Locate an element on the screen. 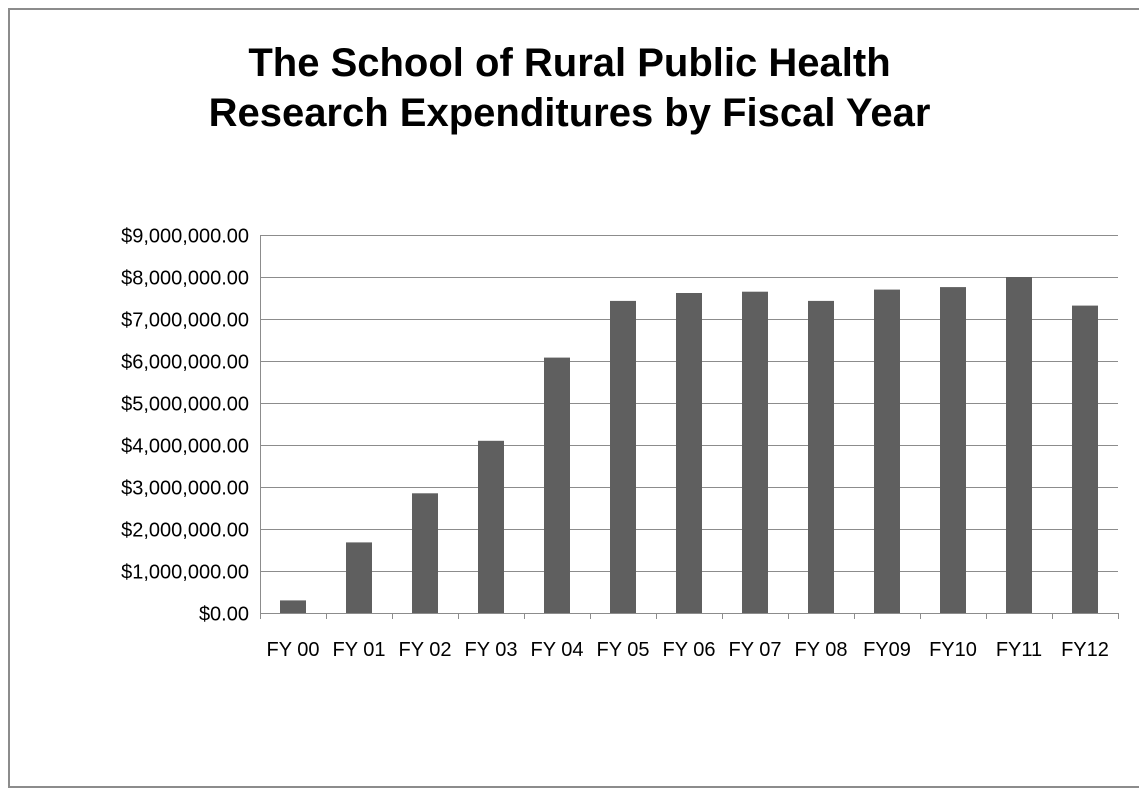  y-tick-label: $0.00 is located at coordinates (224, 615).